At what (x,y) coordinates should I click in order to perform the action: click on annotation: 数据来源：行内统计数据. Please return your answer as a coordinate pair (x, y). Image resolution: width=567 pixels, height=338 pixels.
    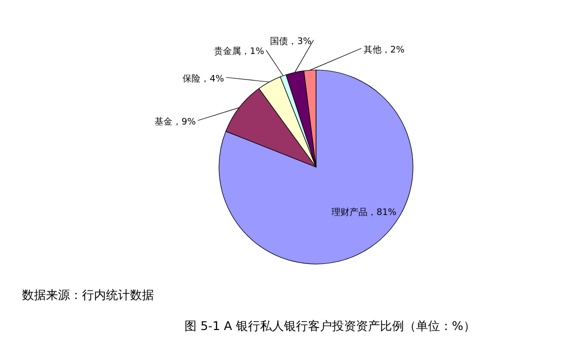
    Looking at the image, I should click on (88, 295).